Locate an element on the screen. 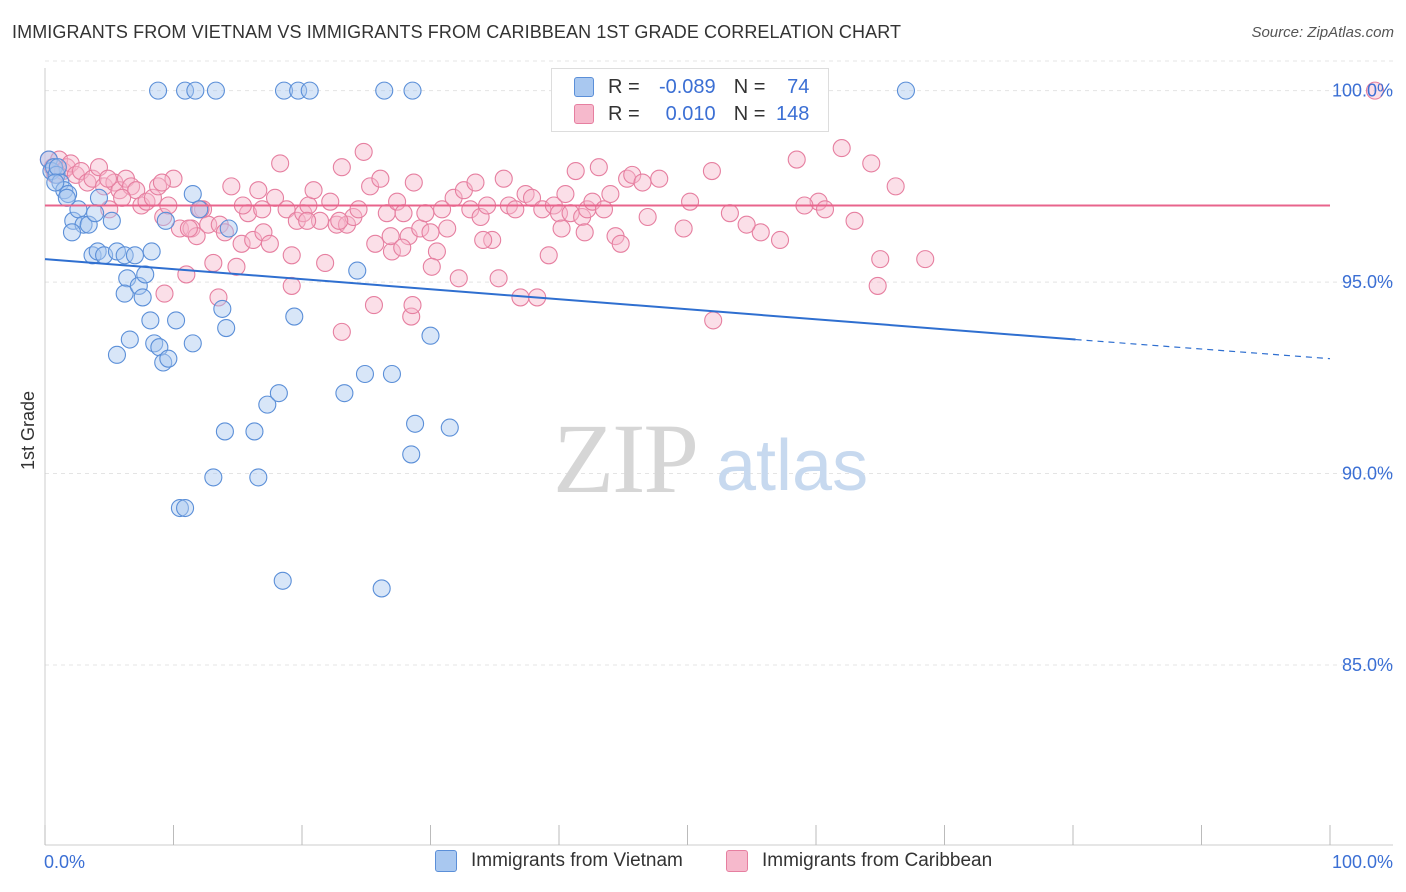 This screenshot has height=892, width=1406. y-tick-label: 90.0% is located at coordinates (1367, 474).